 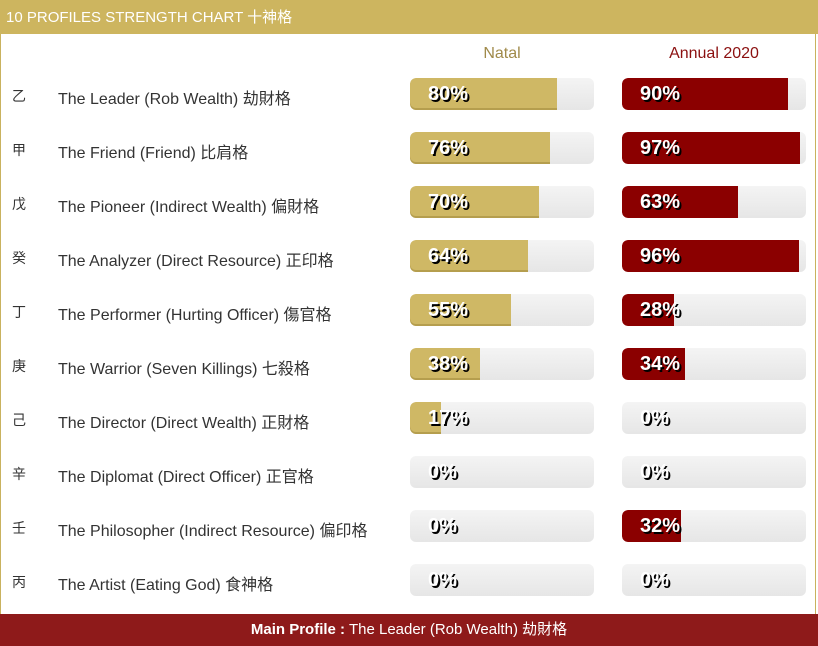 I want to click on annual-percent: 28%, so click(x=660, y=310).